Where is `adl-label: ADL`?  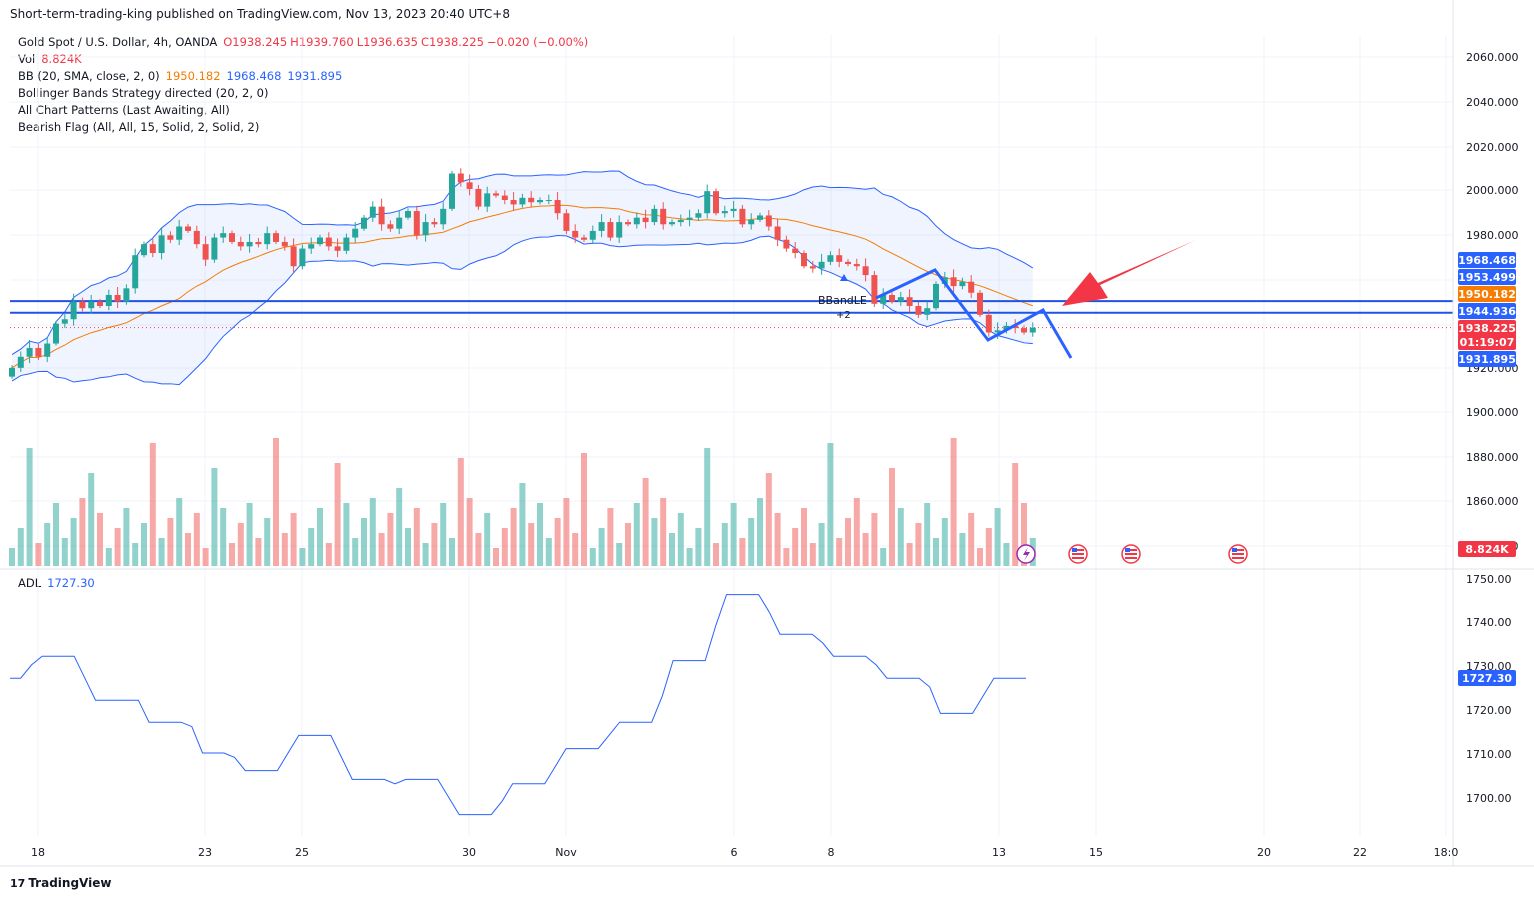 adl-label: ADL is located at coordinates (30, 583).